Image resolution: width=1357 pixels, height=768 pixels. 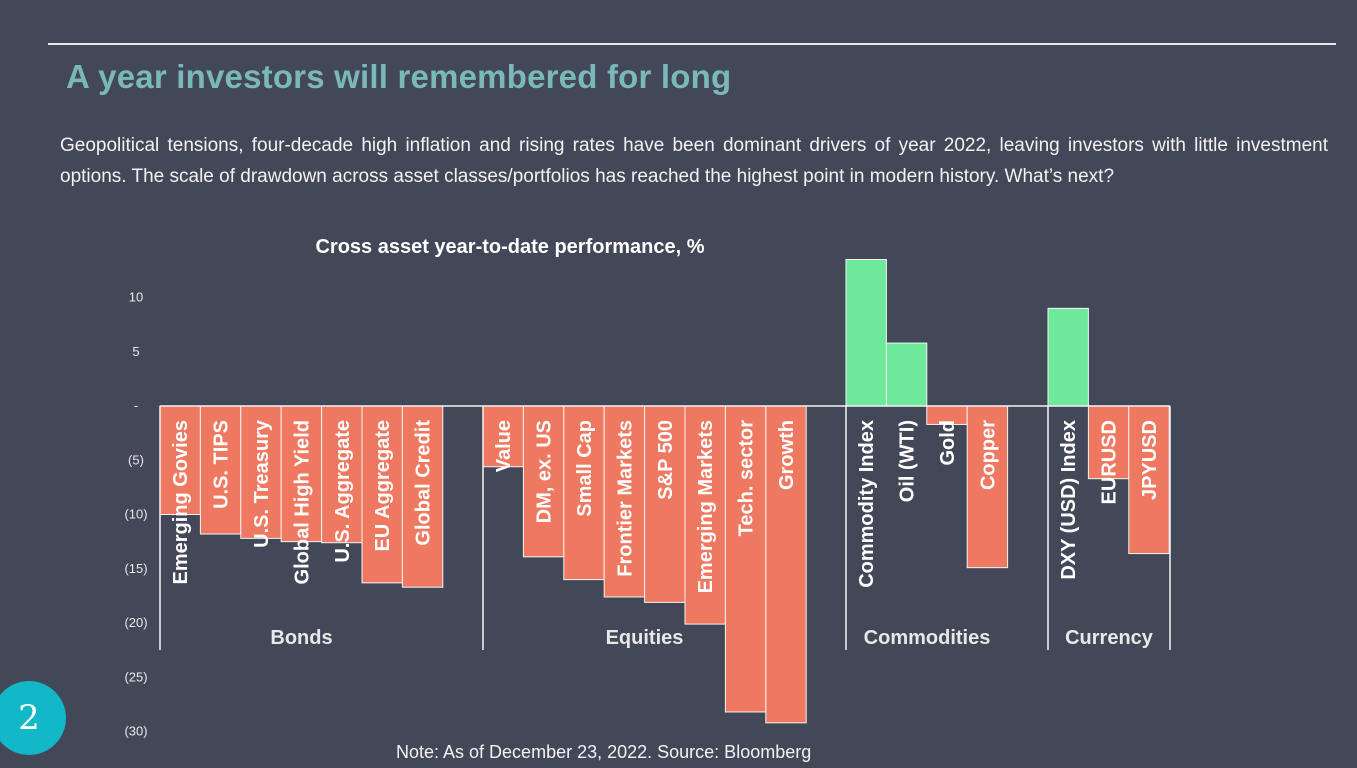 What do you see at coordinates (1069, 500) in the screenshot?
I see `category-label: DXY (USD) Index` at bounding box center [1069, 500].